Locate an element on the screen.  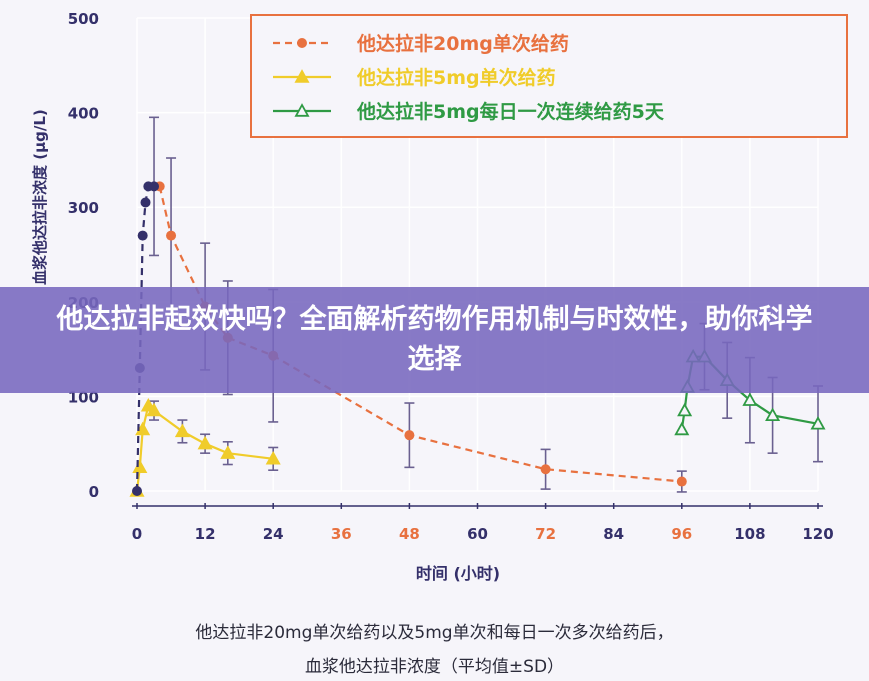
x-tick-label: 120 is located at coordinates (817, 534).